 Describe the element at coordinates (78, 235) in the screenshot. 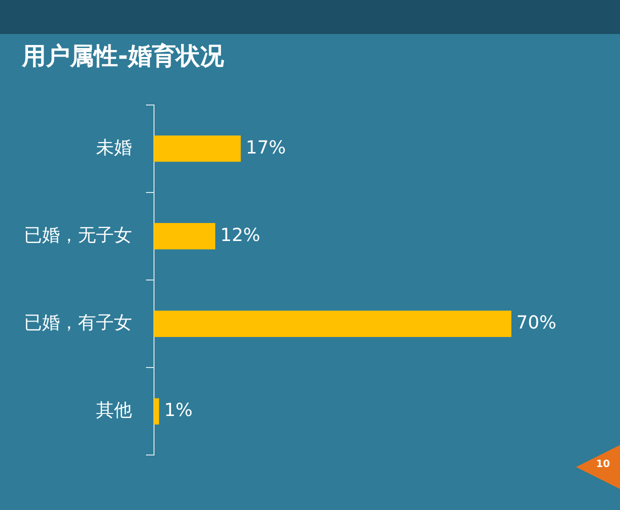

I see `y-tick-label: 已婚，无子女` at that location.